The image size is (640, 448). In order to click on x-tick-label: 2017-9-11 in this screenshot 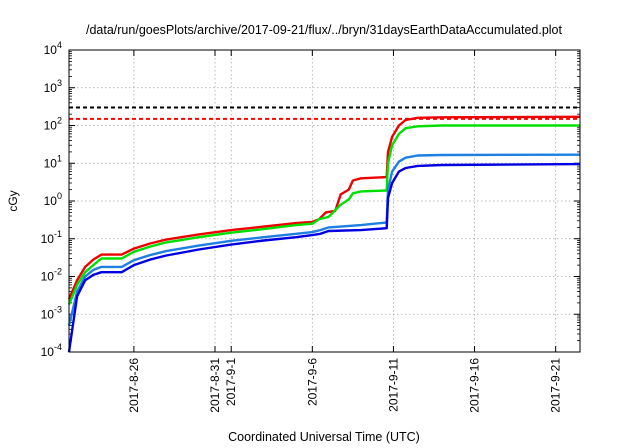, I will do `click(393, 385)`.